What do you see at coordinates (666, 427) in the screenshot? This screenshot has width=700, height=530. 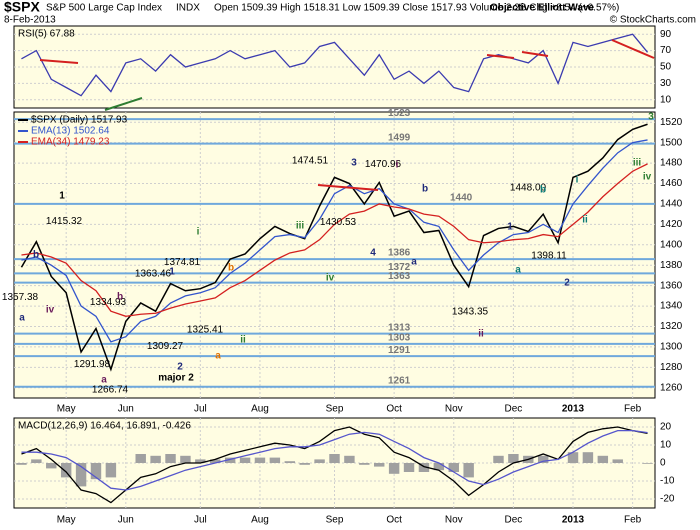 I see `y-tick-label: 20` at bounding box center [666, 427].